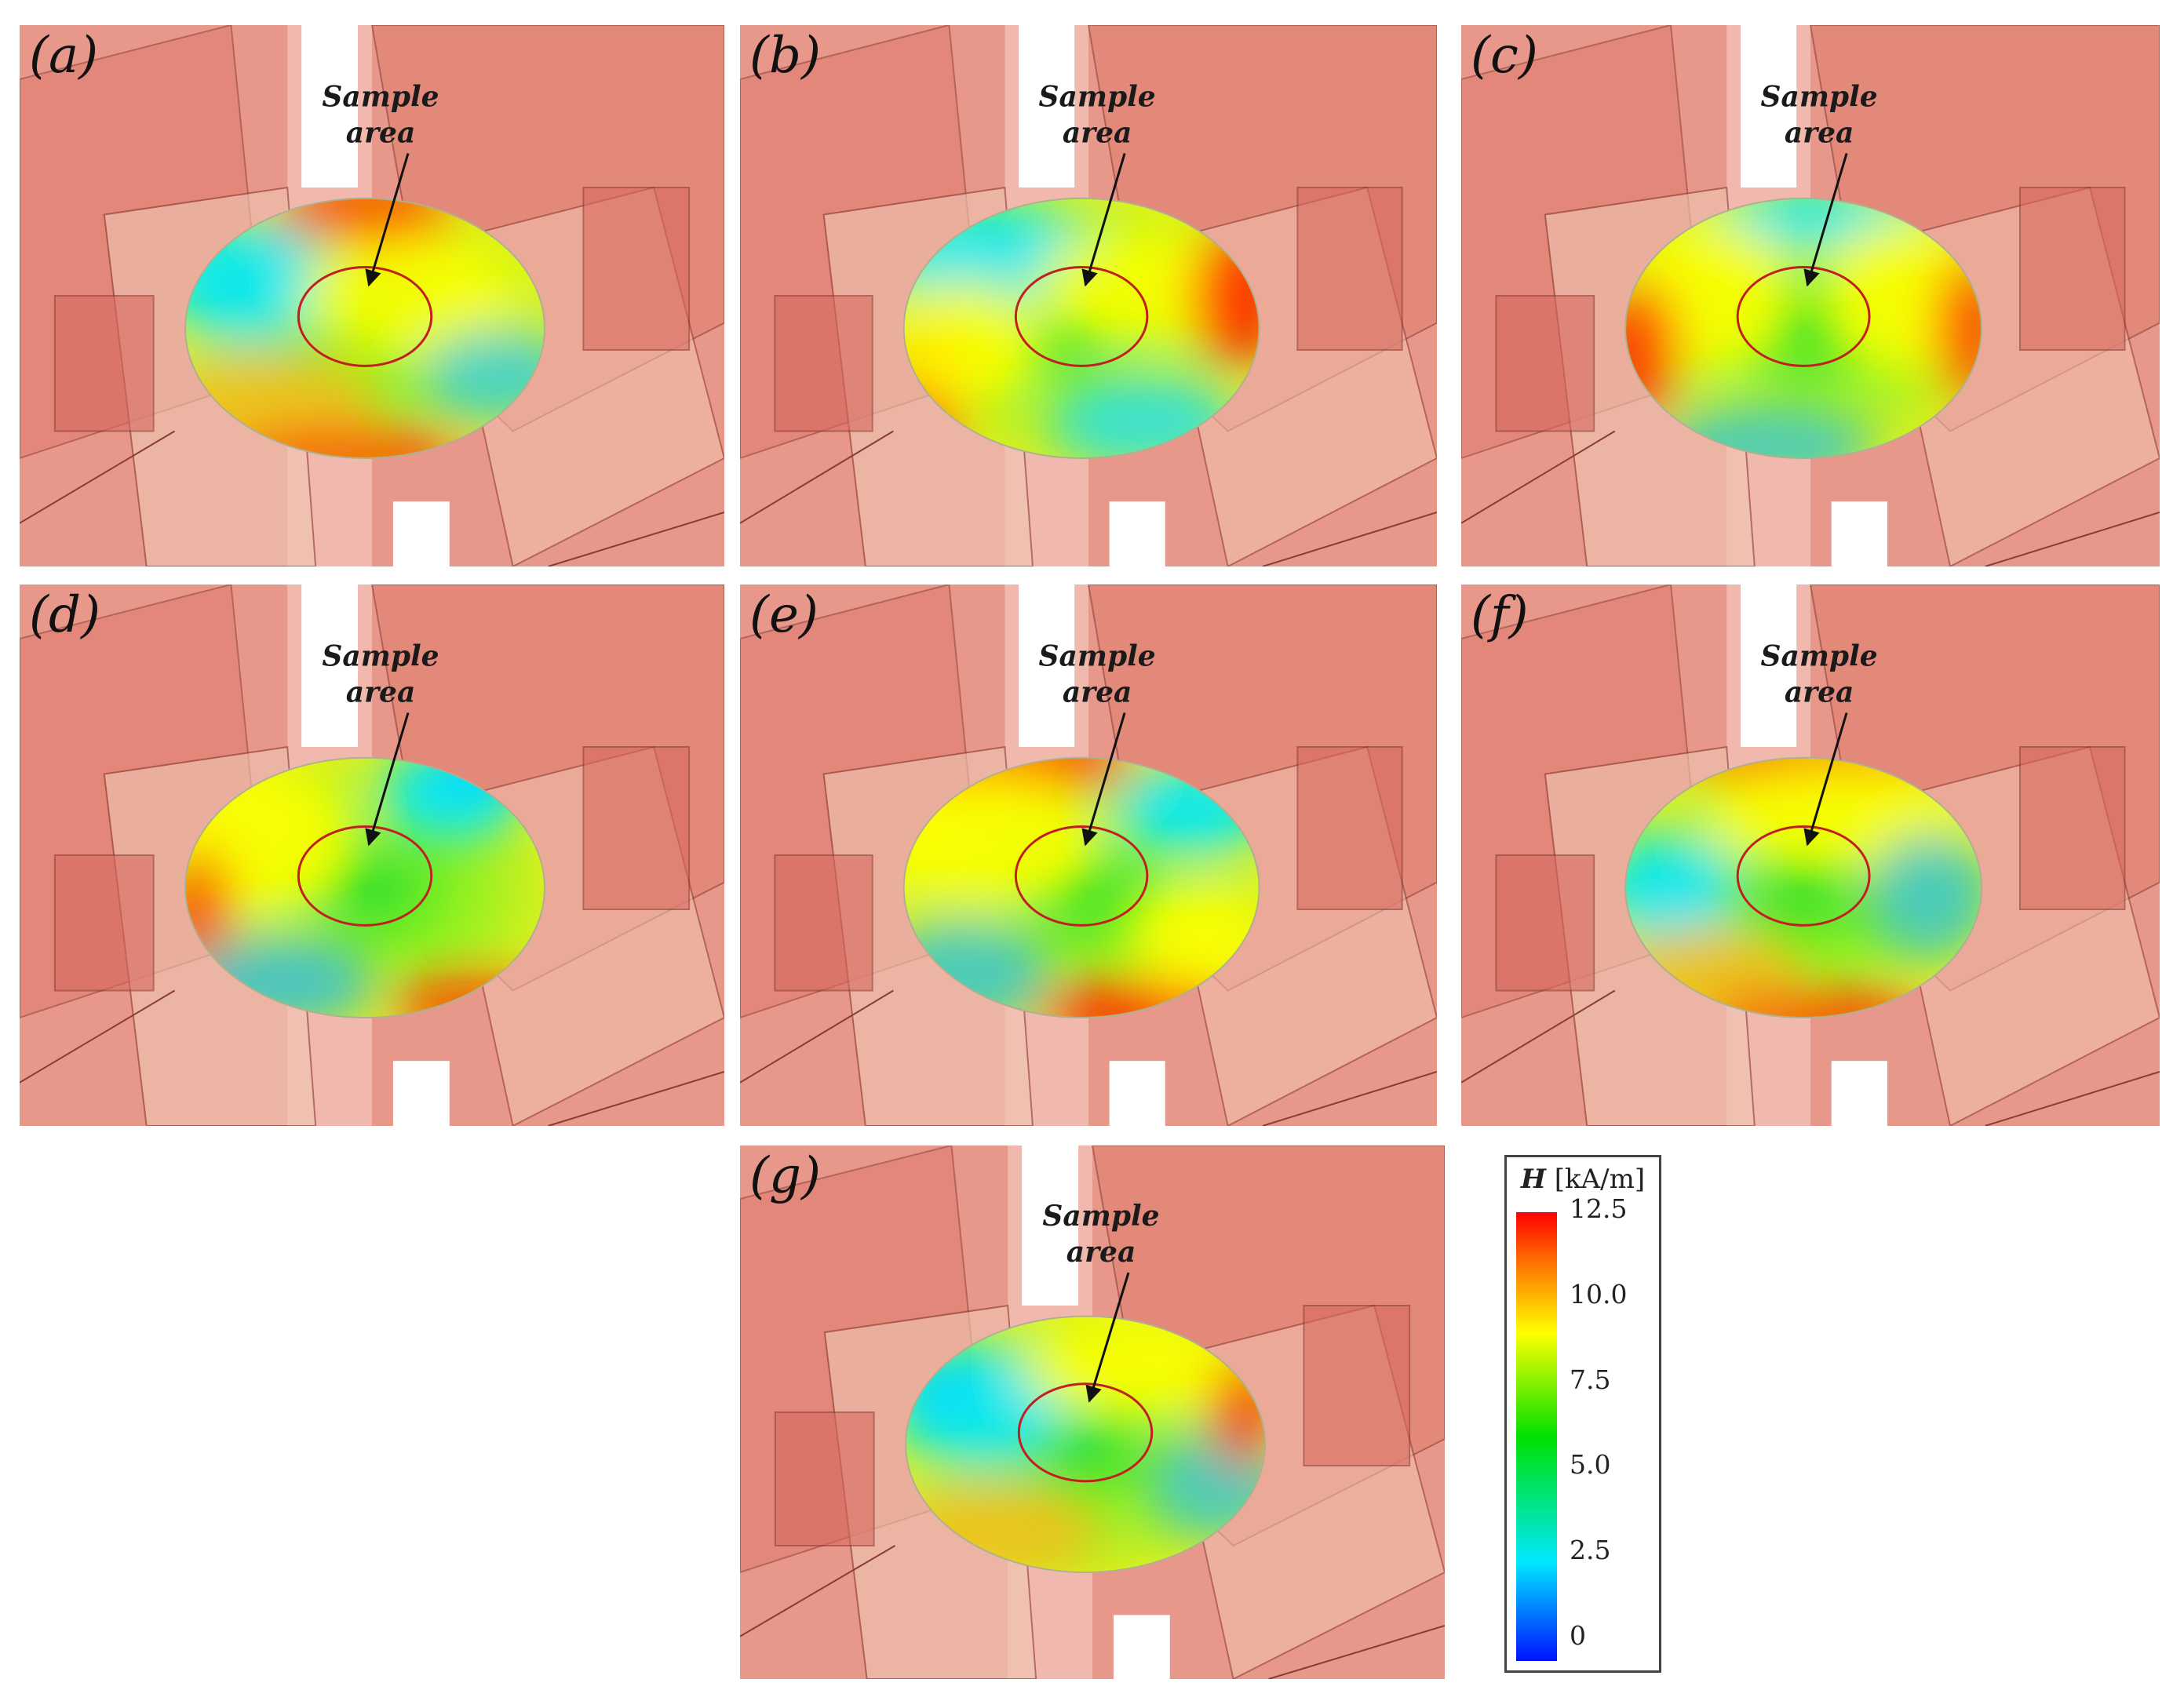 Image resolution: width=2184 pixels, height=1701 pixels. What do you see at coordinates (1599, 1294) in the screenshot?
I see `colorbar-tick: 10.0` at bounding box center [1599, 1294].